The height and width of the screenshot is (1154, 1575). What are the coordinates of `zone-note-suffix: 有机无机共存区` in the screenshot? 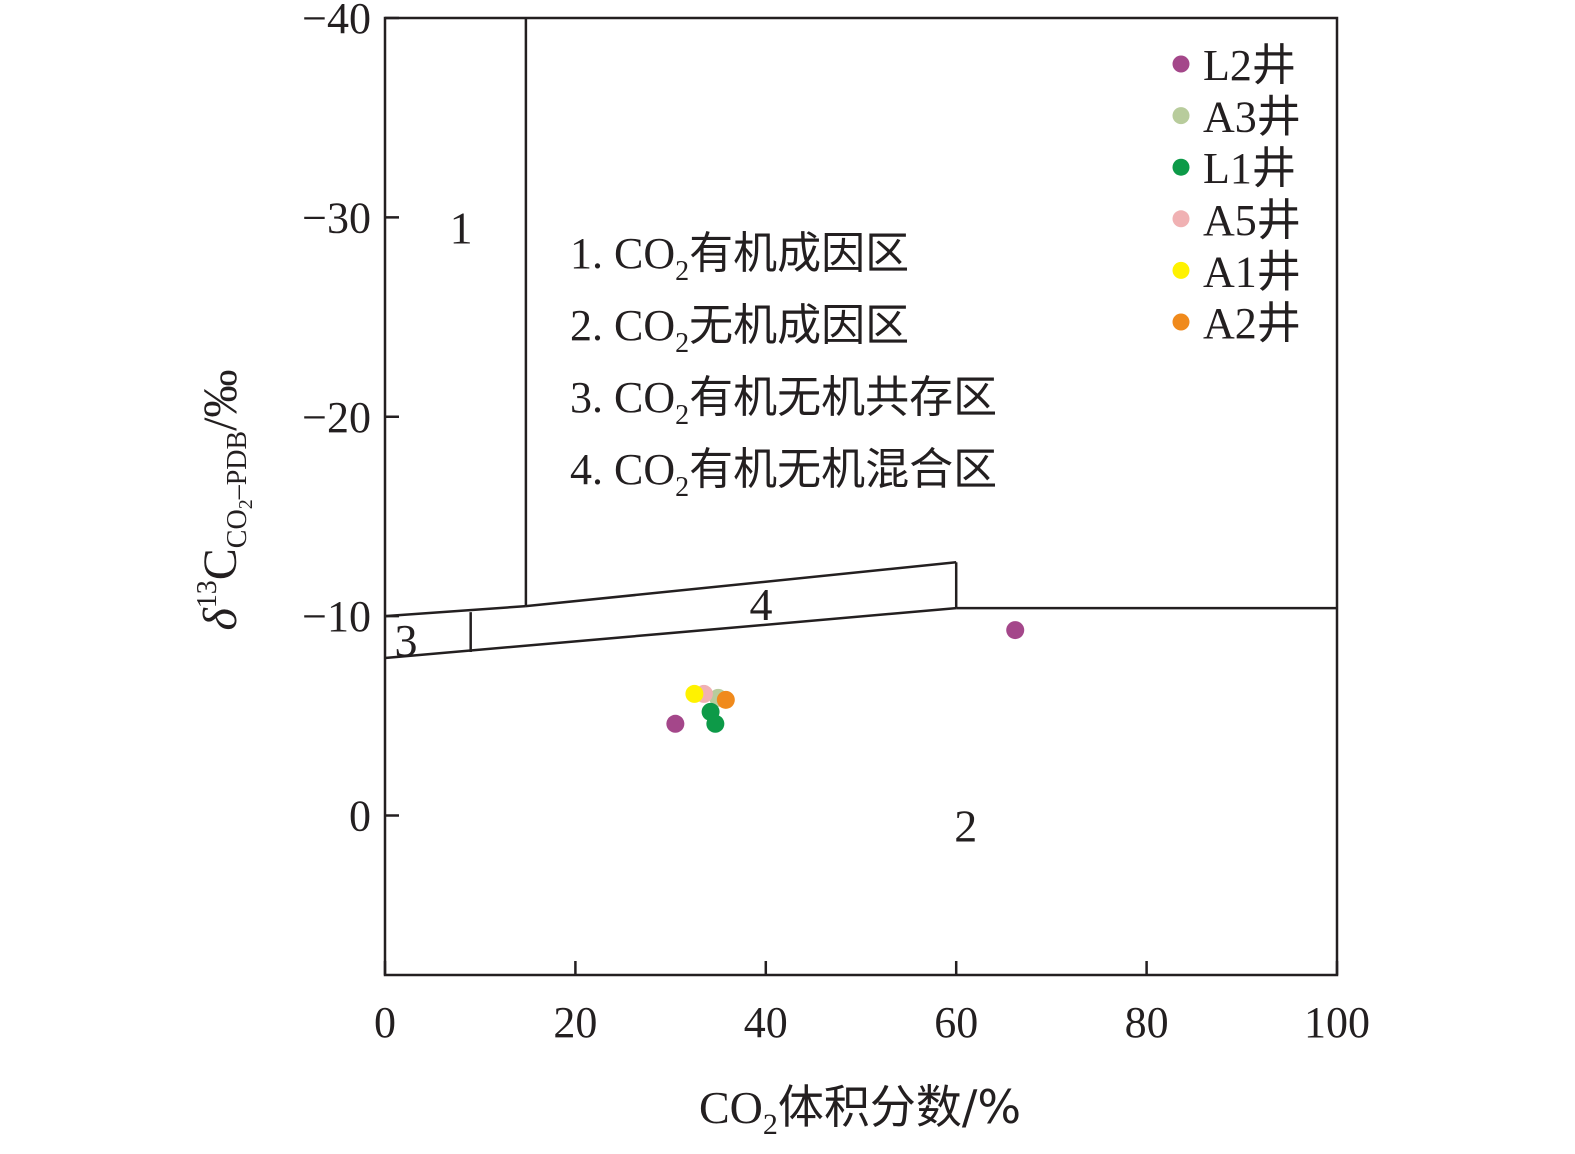 It's located at (843, 397).